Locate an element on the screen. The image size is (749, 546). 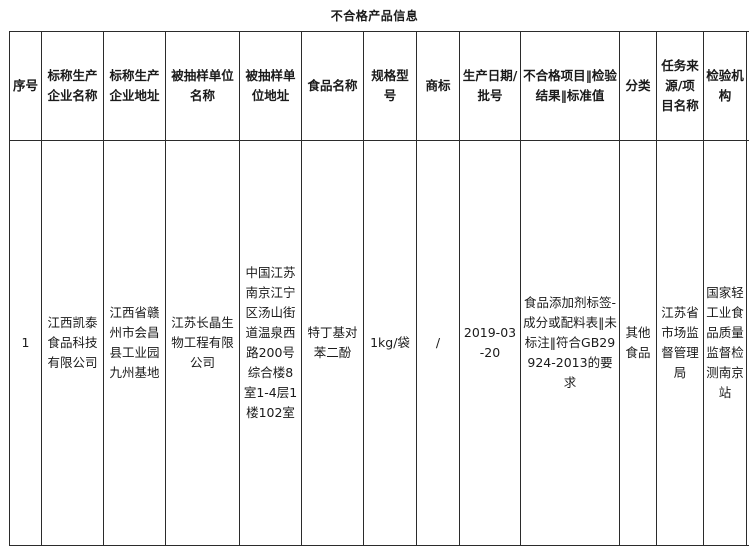
page-title: 不合格产品信息 is located at coordinates (374, 15).